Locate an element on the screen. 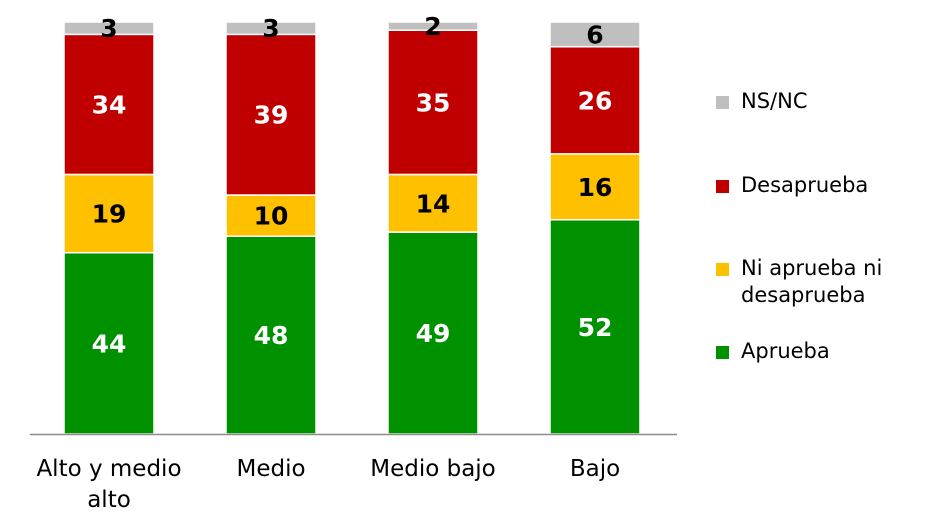 The width and height of the screenshot is (926, 527). data-label-aprueba-medio: 48 is located at coordinates (271, 335).